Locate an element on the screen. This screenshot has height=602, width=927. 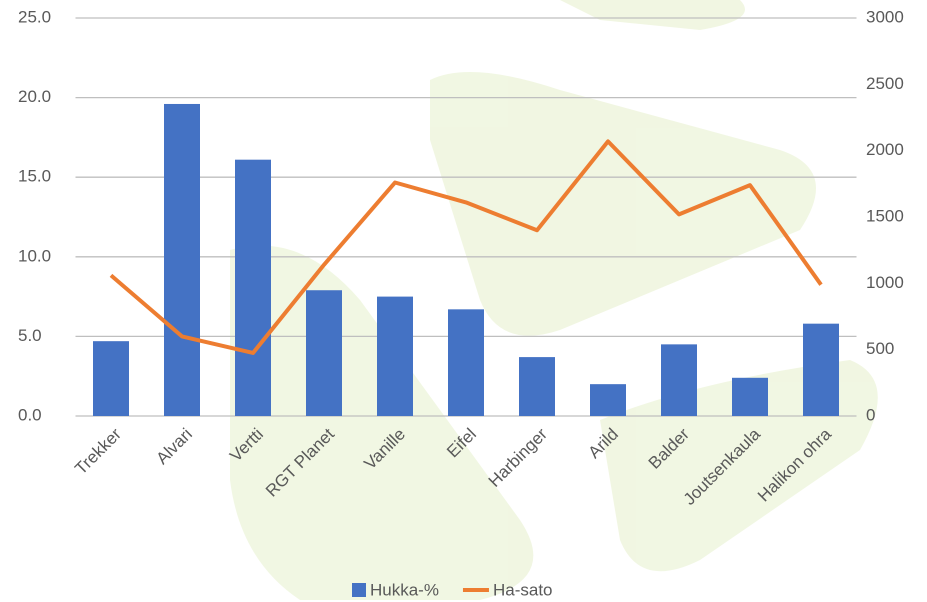
legend-swatch is located at coordinates (359, 590).